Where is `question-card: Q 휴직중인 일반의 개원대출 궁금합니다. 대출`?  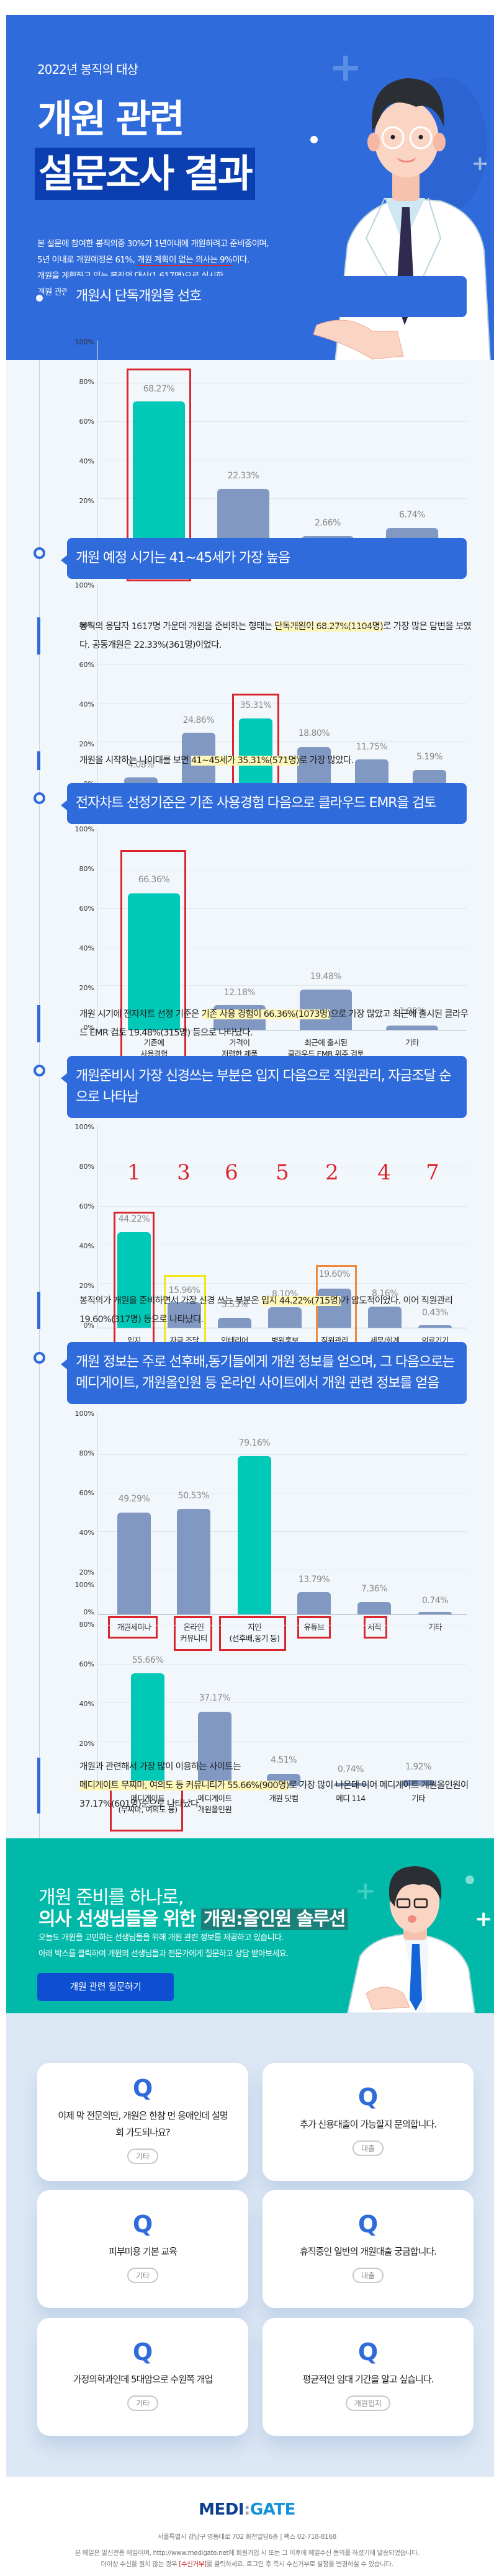 question-card: Q 휴직중인 일반의 개원대출 궁금합니다. 대출 is located at coordinates (368, 2249).